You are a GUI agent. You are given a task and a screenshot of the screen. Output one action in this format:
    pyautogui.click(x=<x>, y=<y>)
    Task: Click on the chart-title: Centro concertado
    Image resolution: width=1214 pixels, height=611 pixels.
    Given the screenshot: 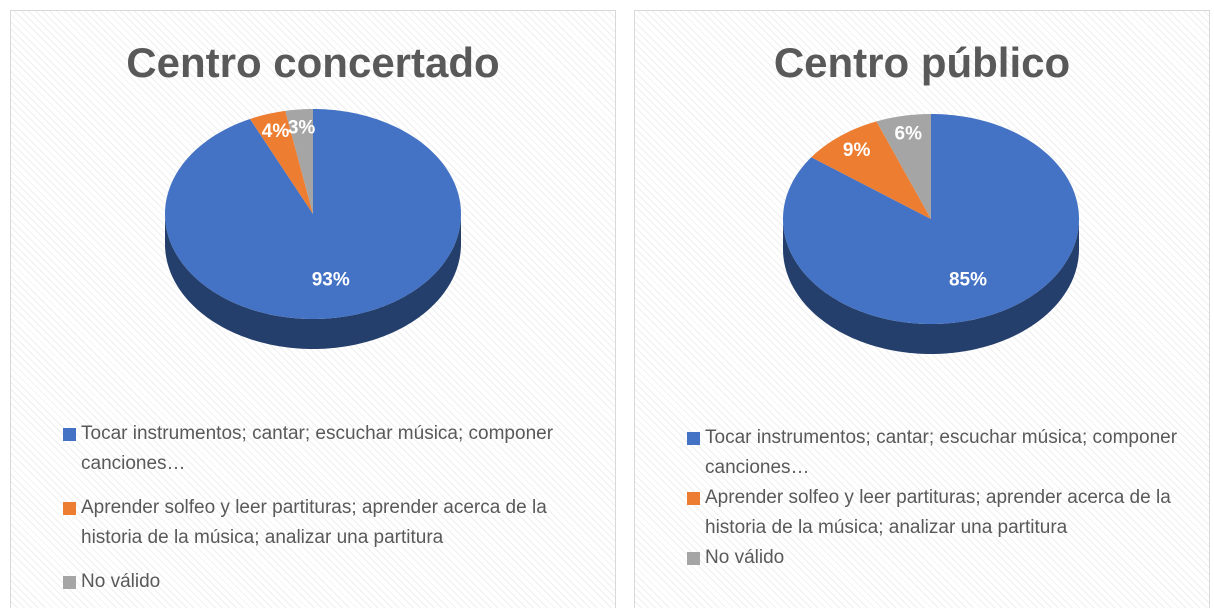 What is the action you would take?
    pyautogui.click(x=313, y=62)
    